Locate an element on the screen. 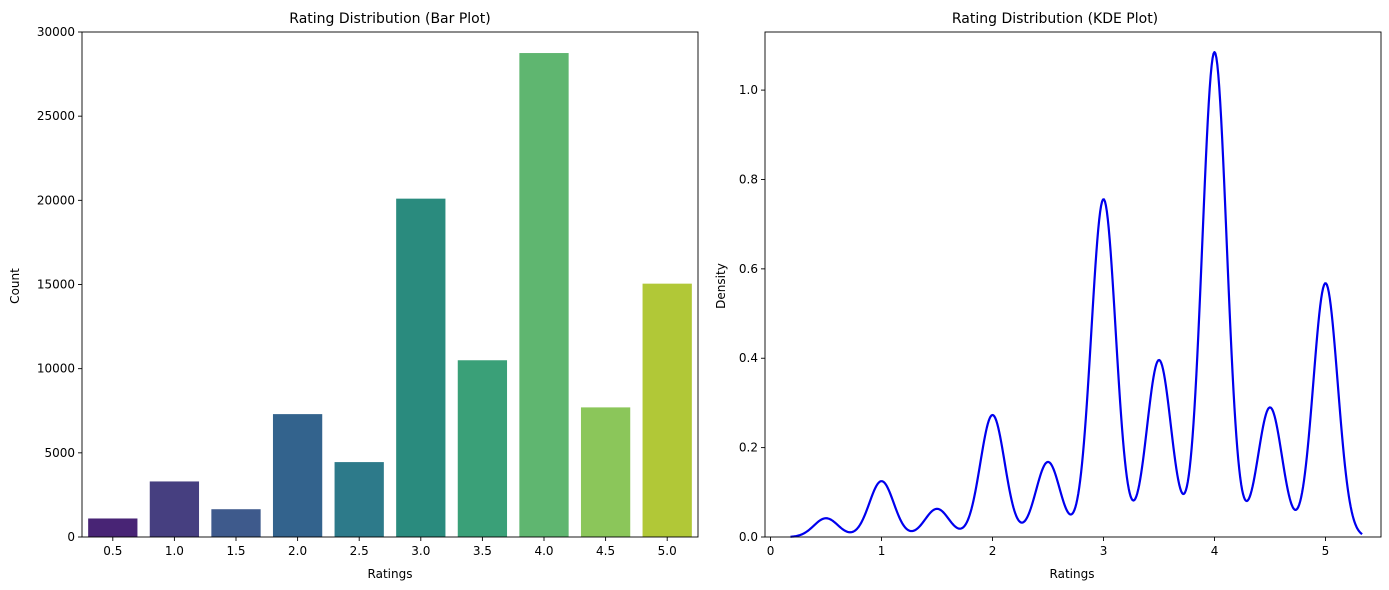  kde-x-tick-label: 2 is located at coordinates (993, 551).